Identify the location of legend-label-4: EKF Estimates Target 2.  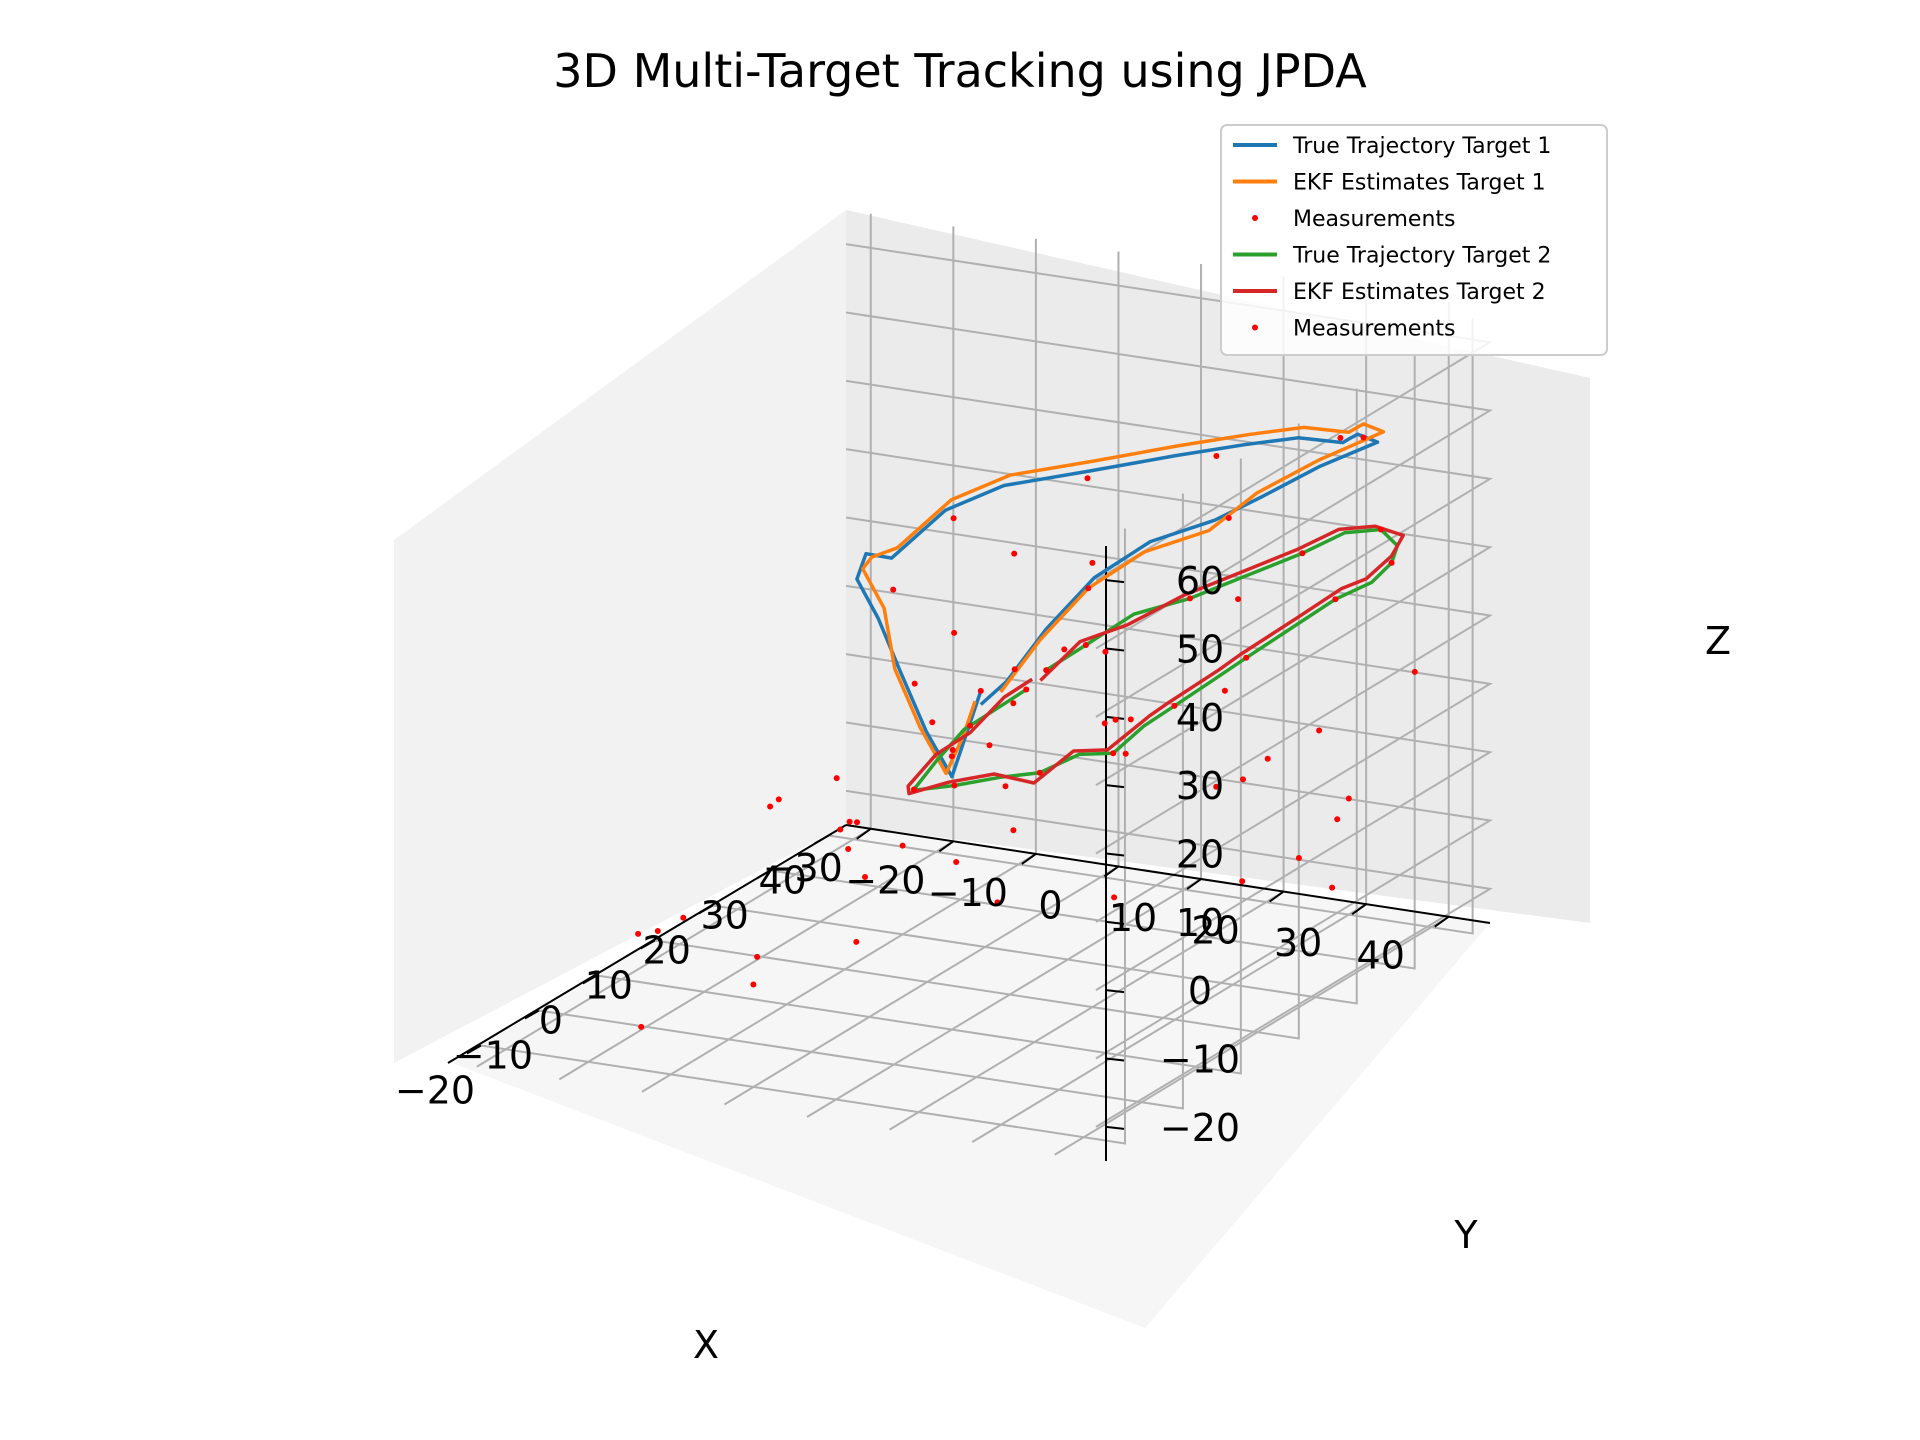
(1419, 292).